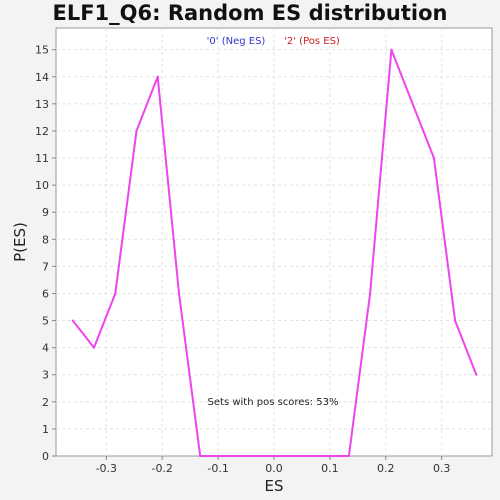 This screenshot has width=500, height=500. Describe the element at coordinates (45, 348) in the screenshot. I see `y-tick-label: 4` at that location.